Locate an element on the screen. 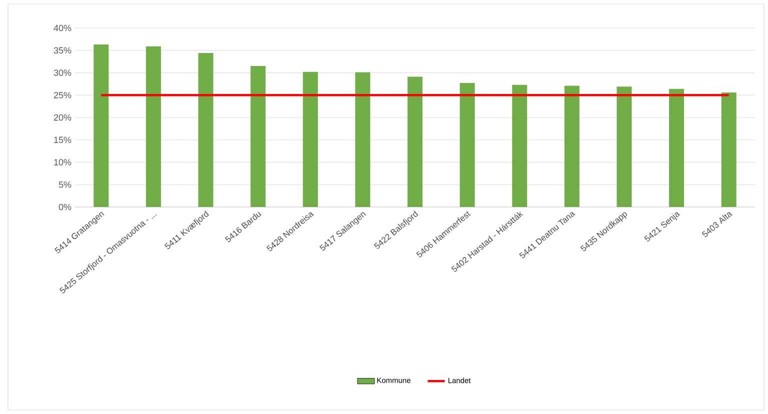 Image resolution: width=768 pixels, height=414 pixels. y-tick-label: 0% is located at coordinates (65, 207).